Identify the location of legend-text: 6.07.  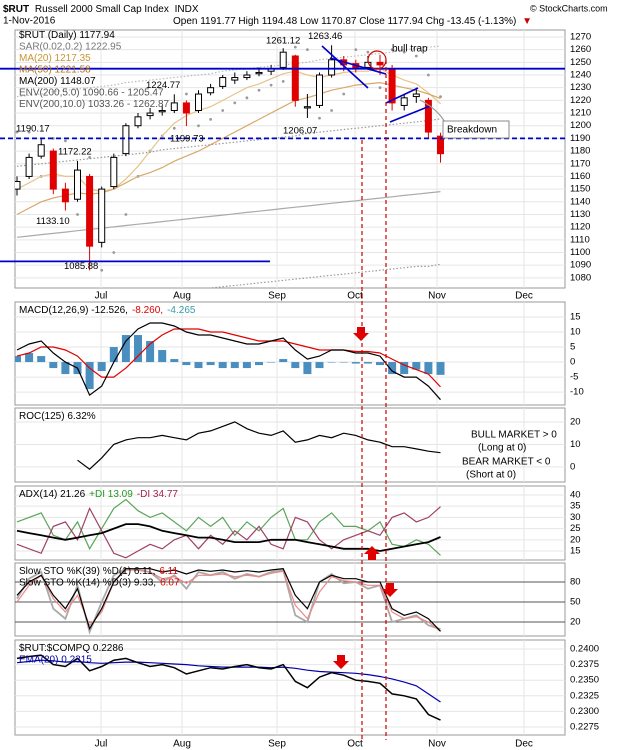
(170, 582).